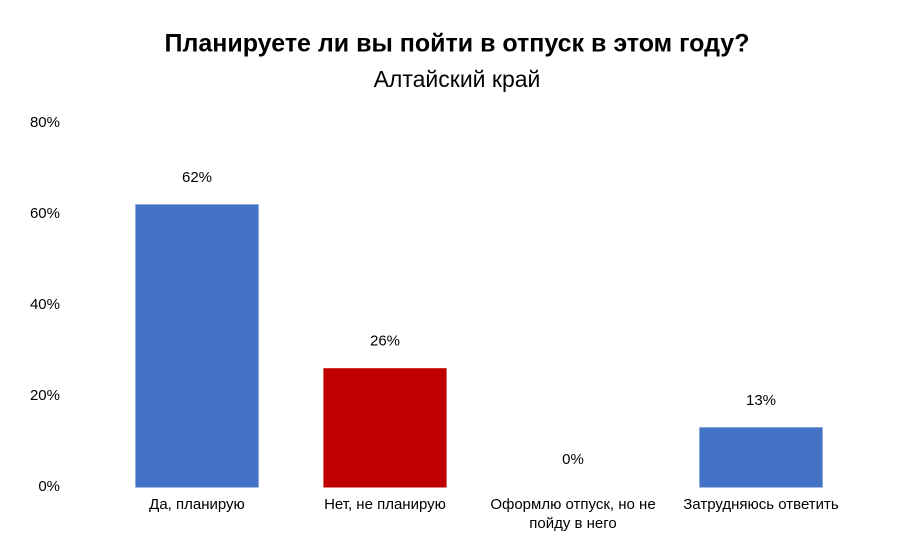 This screenshot has height=560, width=914. What do you see at coordinates (45, 395) in the screenshot?
I see `y-tick-label: 20%` at bounding box center [45, 395].